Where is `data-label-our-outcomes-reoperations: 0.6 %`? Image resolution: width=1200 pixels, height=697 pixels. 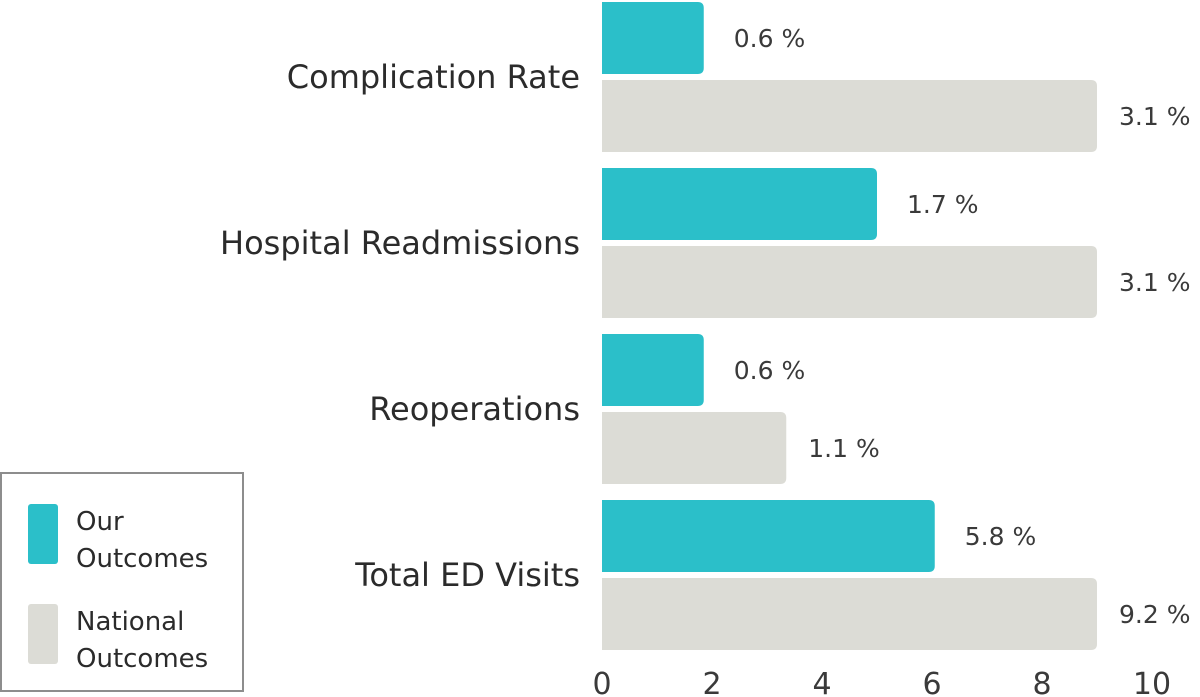
data-label-our-outcomes-reoperations: 0.6 % is located at coordinates (769, 370).